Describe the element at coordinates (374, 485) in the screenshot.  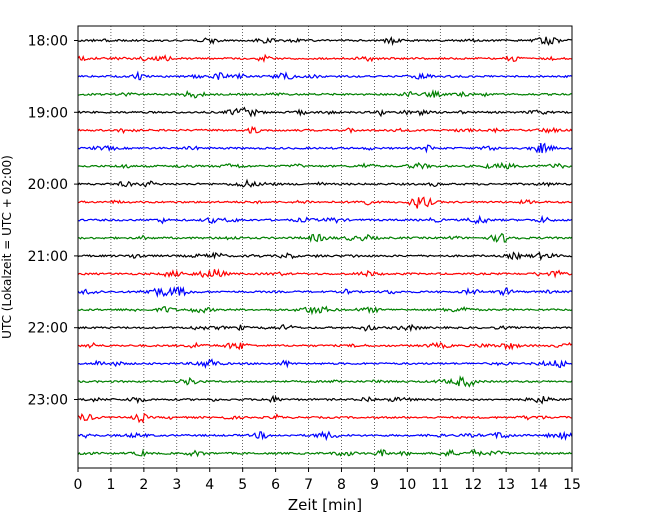
I see `x-tick-label: 9` at that location.